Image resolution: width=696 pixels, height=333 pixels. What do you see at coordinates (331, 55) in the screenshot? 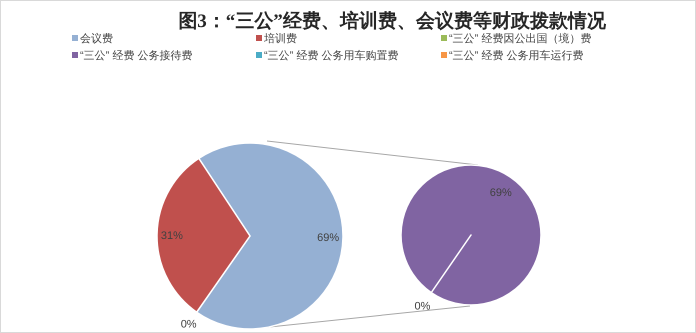
I see `legend-label: “三公” 经费 公务用车购置费` at bounding box center [331, 55].